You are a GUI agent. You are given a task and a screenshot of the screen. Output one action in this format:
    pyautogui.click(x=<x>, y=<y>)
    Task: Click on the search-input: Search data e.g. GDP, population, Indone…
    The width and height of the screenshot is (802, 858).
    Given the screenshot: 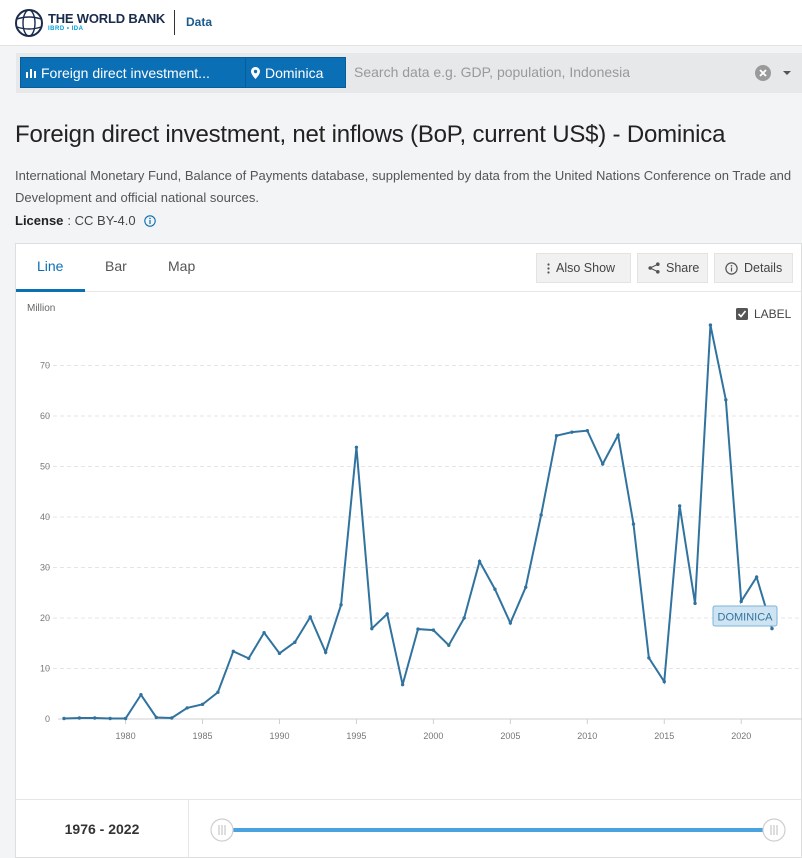 What is the action you would take?
    pyautogui.click(x=492, y=72)
    